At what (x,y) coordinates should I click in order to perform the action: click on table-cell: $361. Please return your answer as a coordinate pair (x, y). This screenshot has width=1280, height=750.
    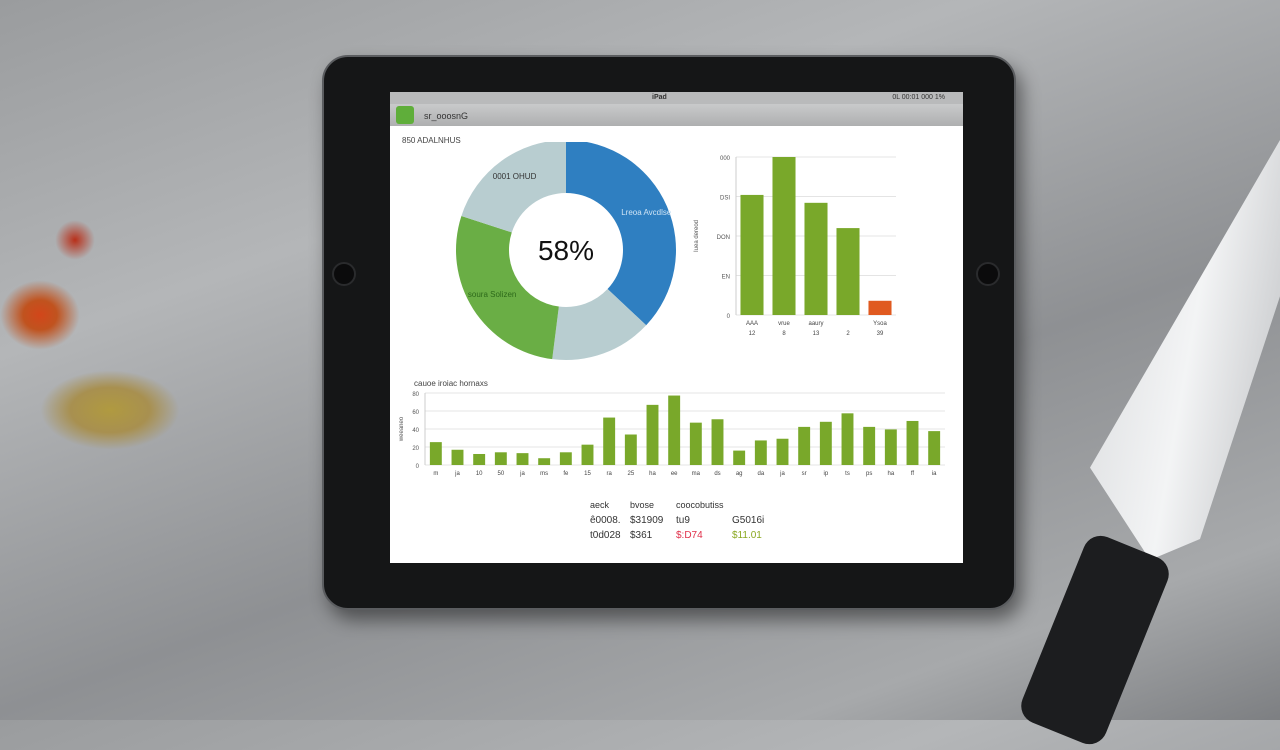
    Looking at the image, I should click on (641, 535).